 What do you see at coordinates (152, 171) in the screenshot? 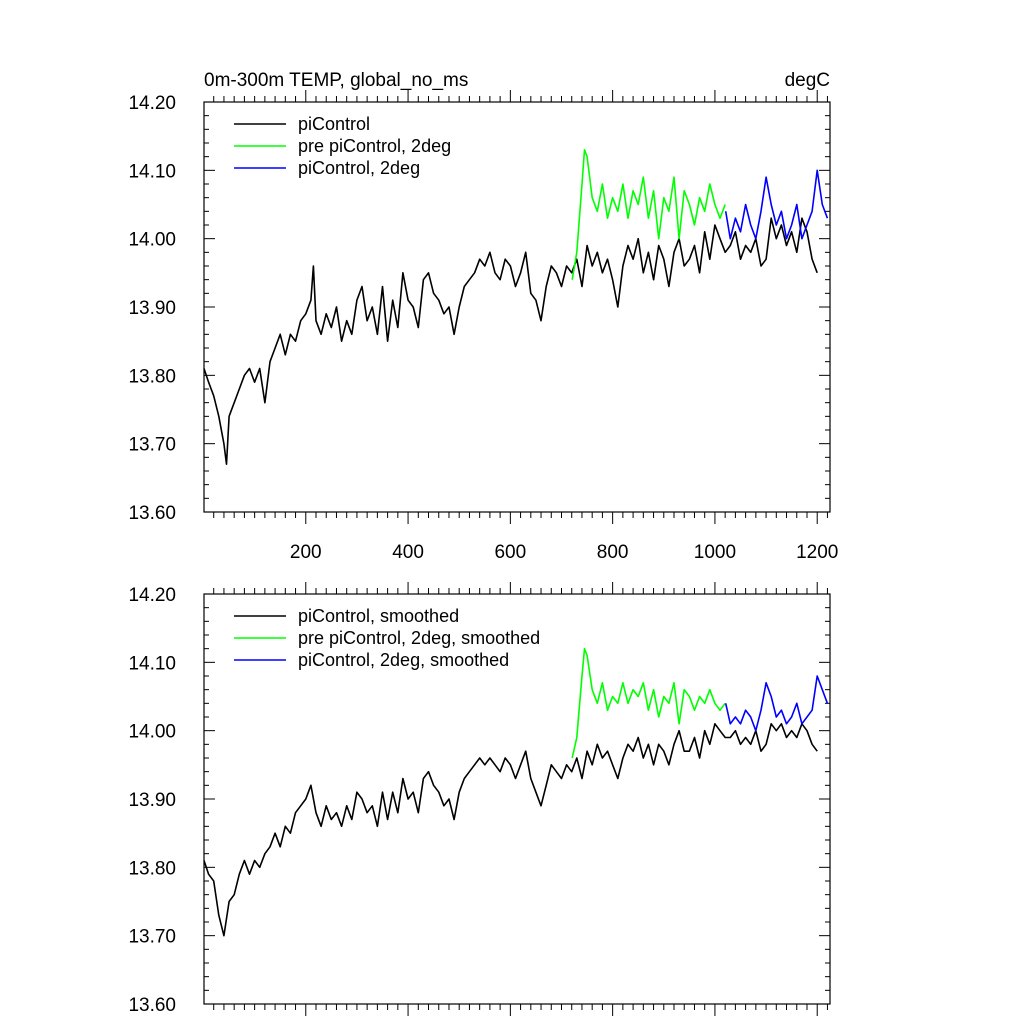
I see `top-ytick-label: 14.10` at bounding box center [152, 171].